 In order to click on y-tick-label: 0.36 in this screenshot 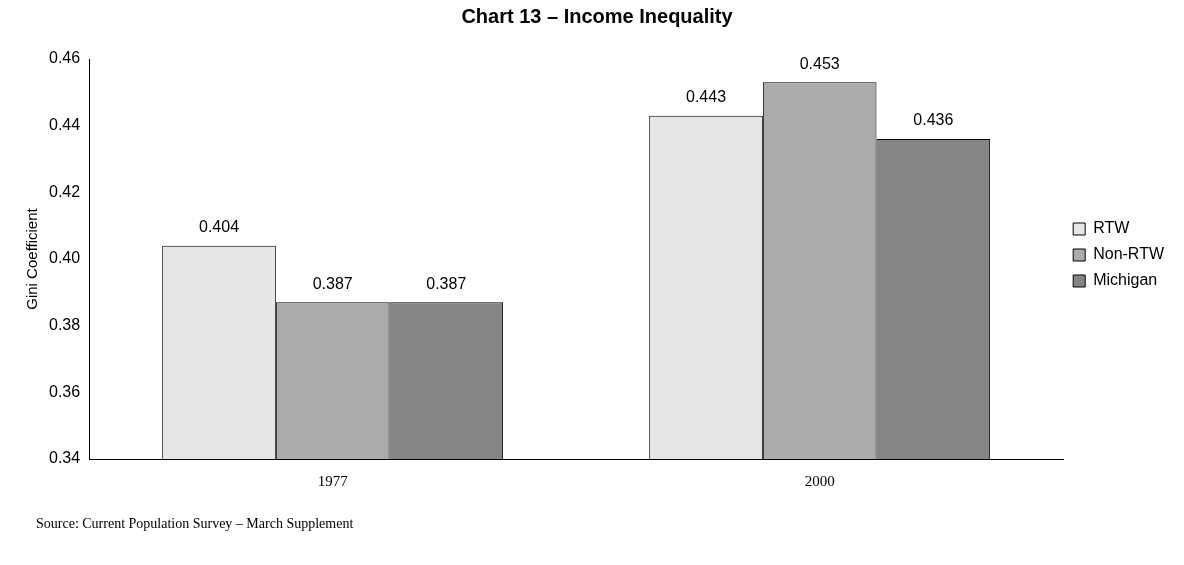, I will do `click(65, 391)`.